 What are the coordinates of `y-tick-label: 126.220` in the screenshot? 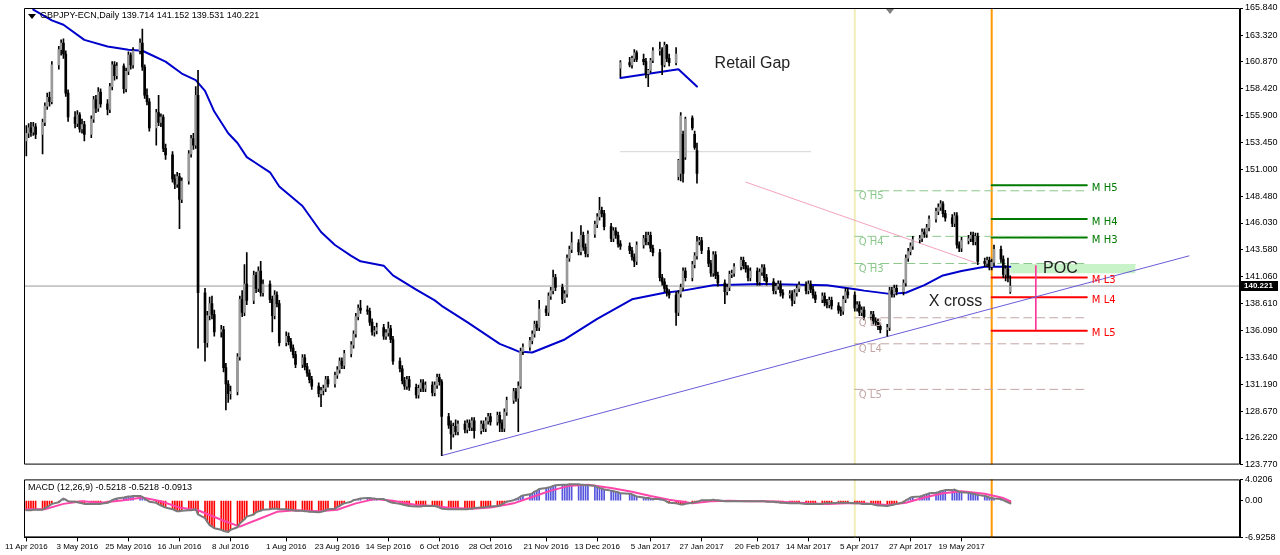 It's located at (1261, 437).